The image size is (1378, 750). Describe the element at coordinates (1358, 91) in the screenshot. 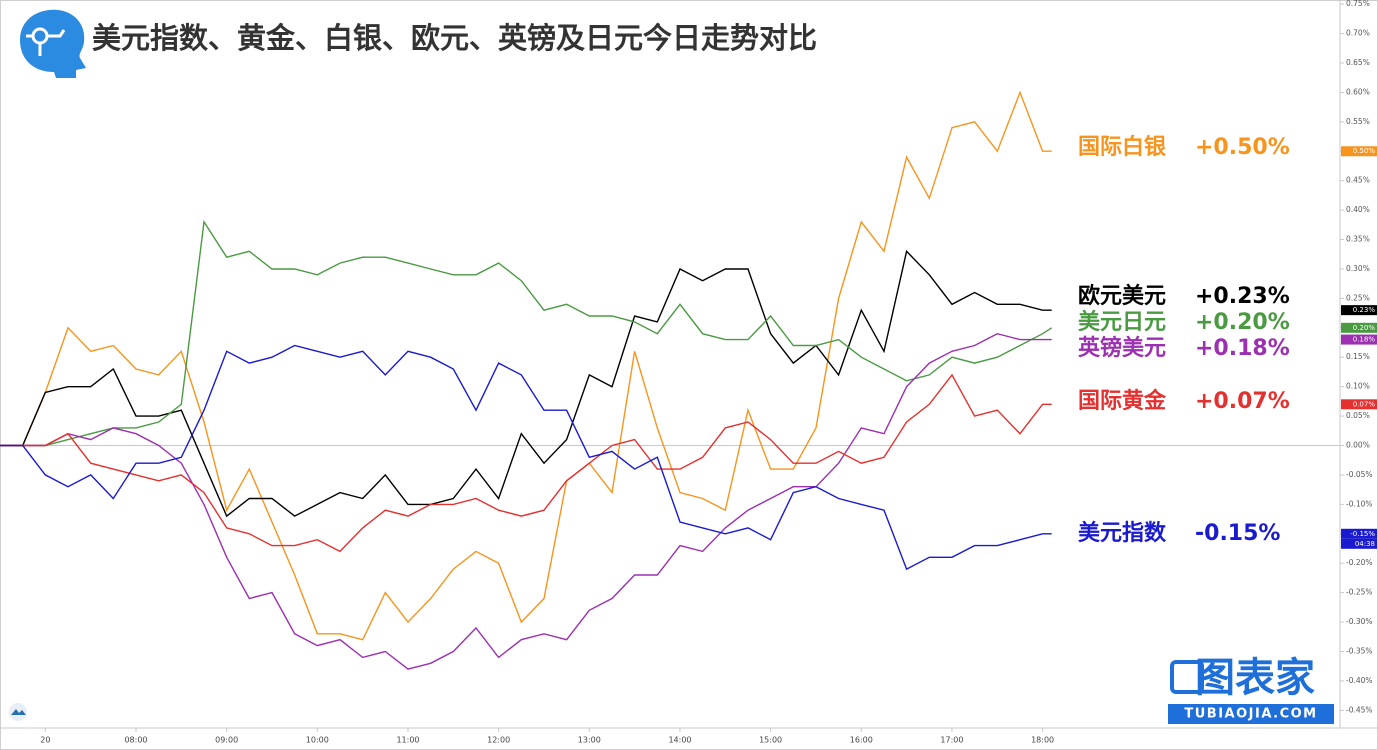

I see `y-tick-label: 0.60%` at that location.